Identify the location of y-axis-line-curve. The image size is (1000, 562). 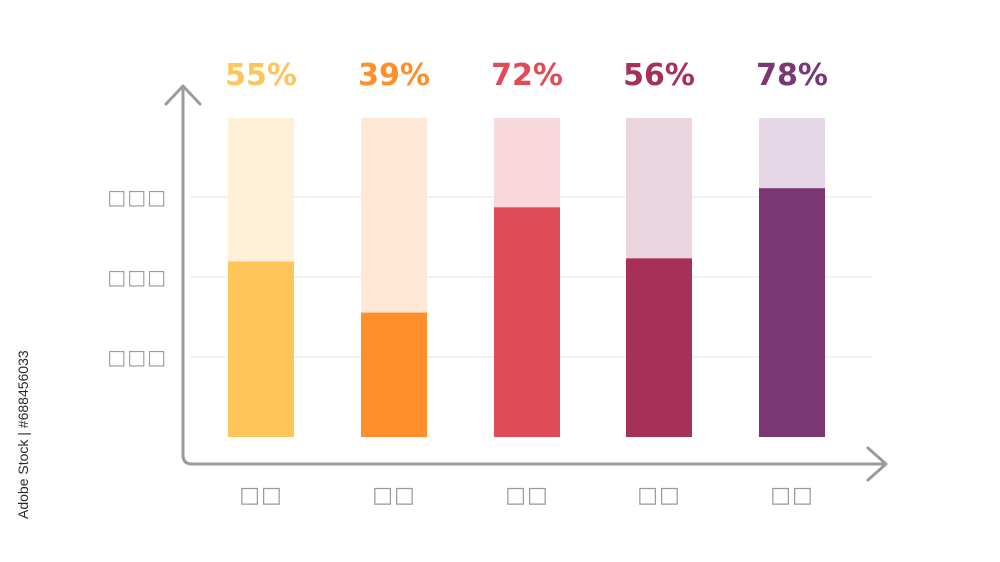
(187, 459).